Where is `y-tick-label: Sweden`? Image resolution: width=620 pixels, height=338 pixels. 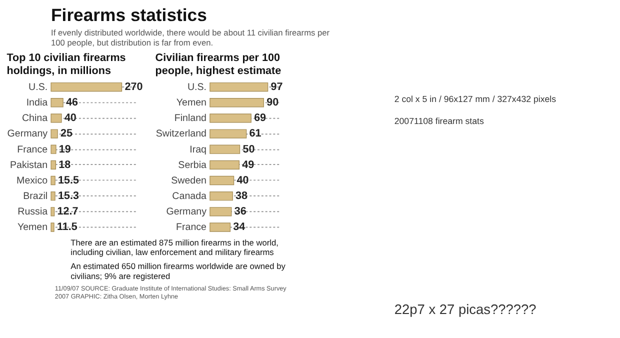
y-tick-label: Sweden is located at coordinates (189, 180).